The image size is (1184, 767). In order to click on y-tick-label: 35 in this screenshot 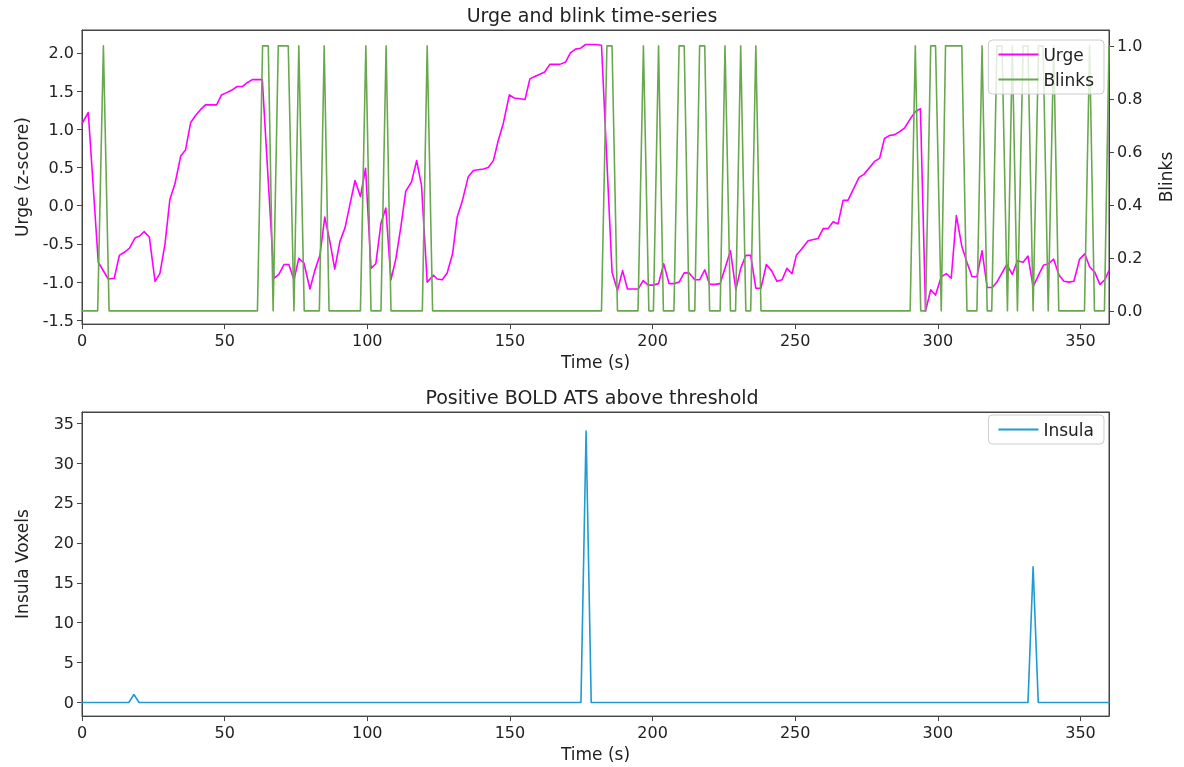, I will do `click(63, 423)`.